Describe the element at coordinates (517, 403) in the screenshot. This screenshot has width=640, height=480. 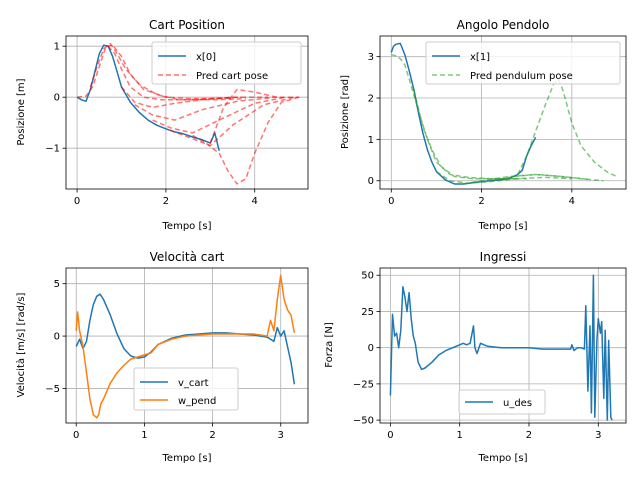
I see `legend-label-u-des: u_des` at that location.